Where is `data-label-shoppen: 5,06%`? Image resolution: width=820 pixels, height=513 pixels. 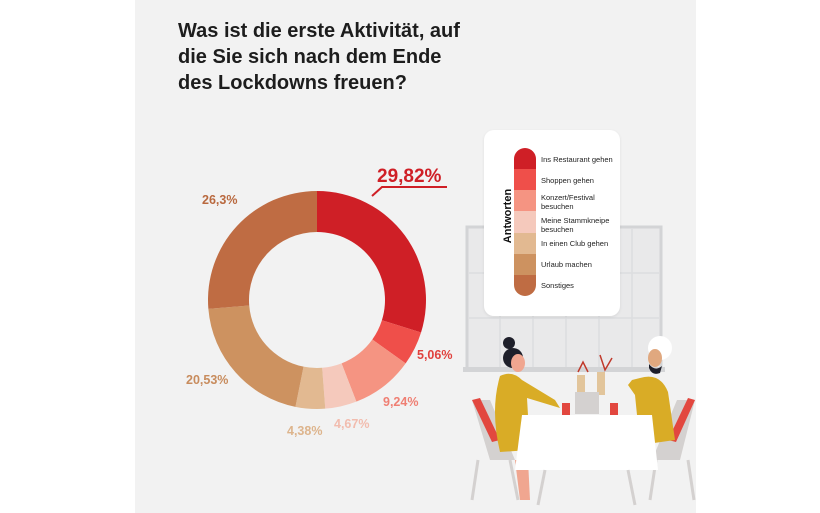 data-label-shoppen: 5,06% is located at coordinates (435, 355).